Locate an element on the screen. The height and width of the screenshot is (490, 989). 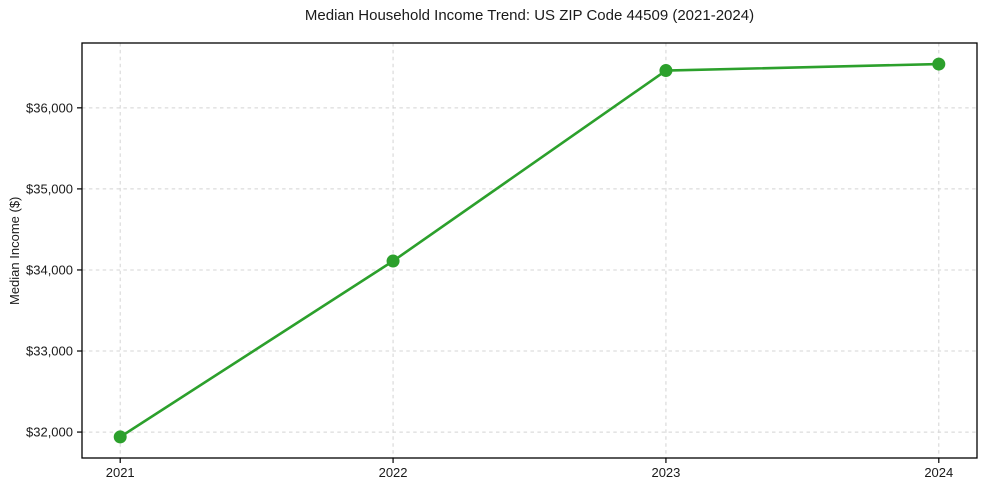
y-tick-label: $33,000 is located at coordinates (49, 351).